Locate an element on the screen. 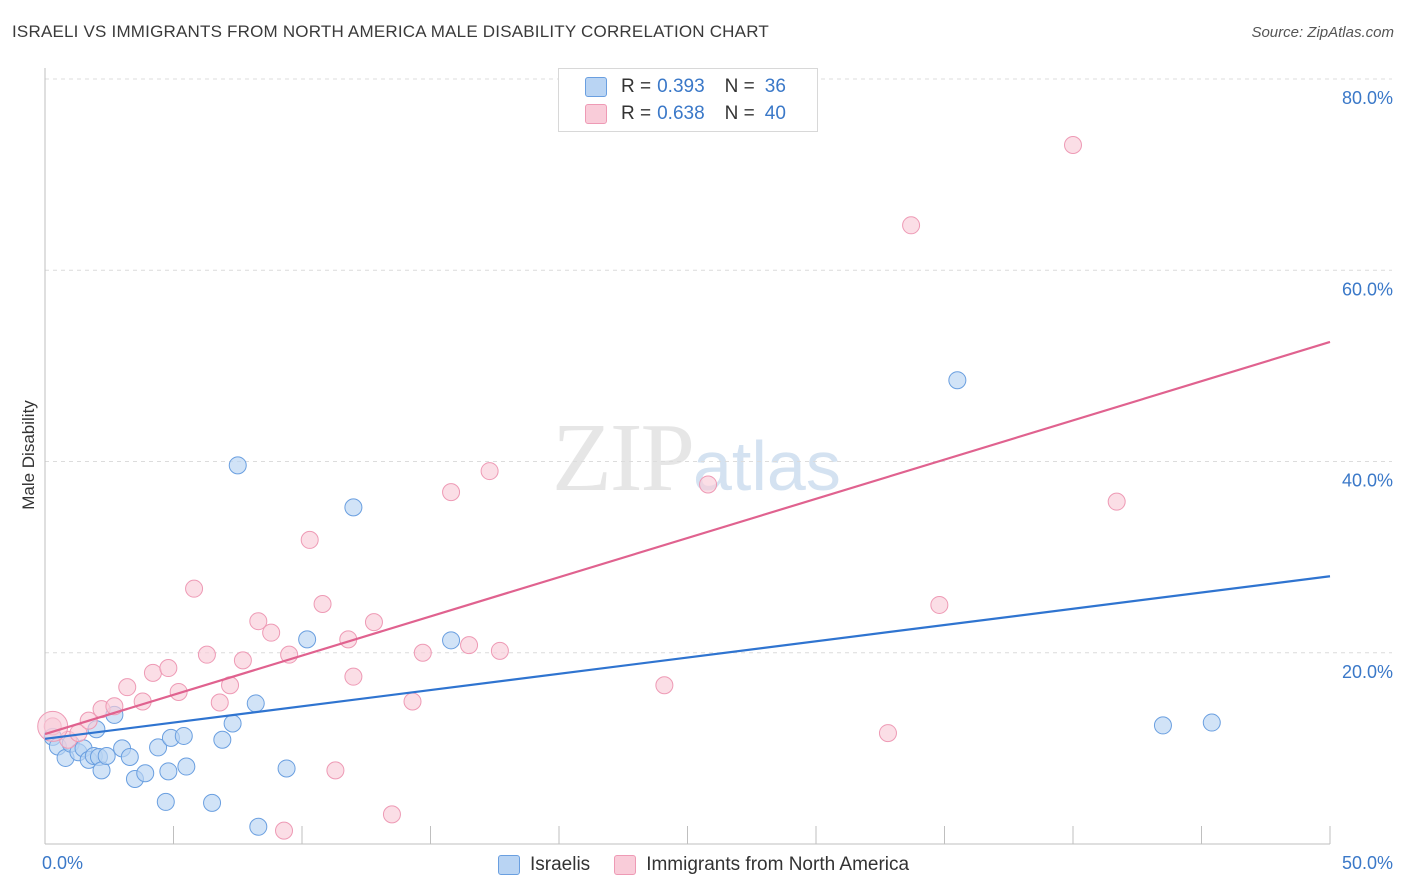 The image size is (1406, 892). y-axis-label: Male Disability is located at coordinates (28, 455).